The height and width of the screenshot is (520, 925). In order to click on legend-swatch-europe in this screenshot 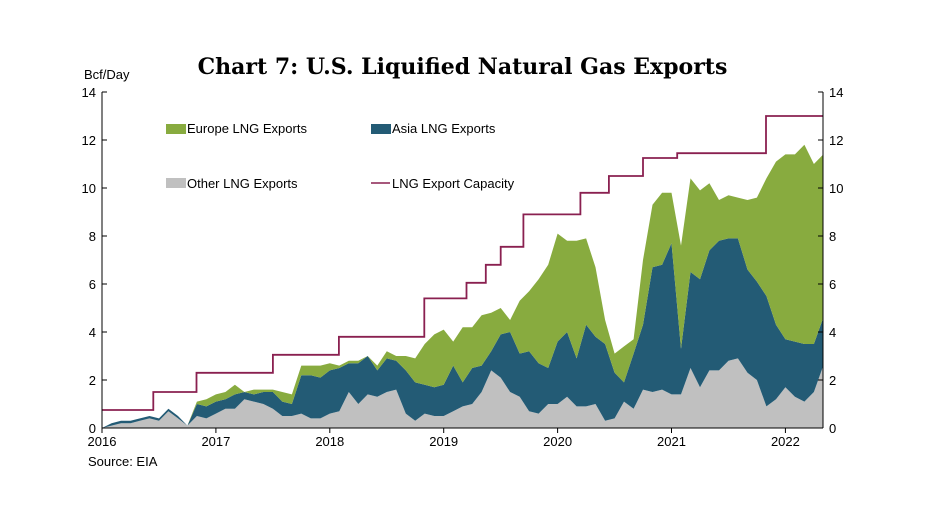, I will do `click(176, 129)`.